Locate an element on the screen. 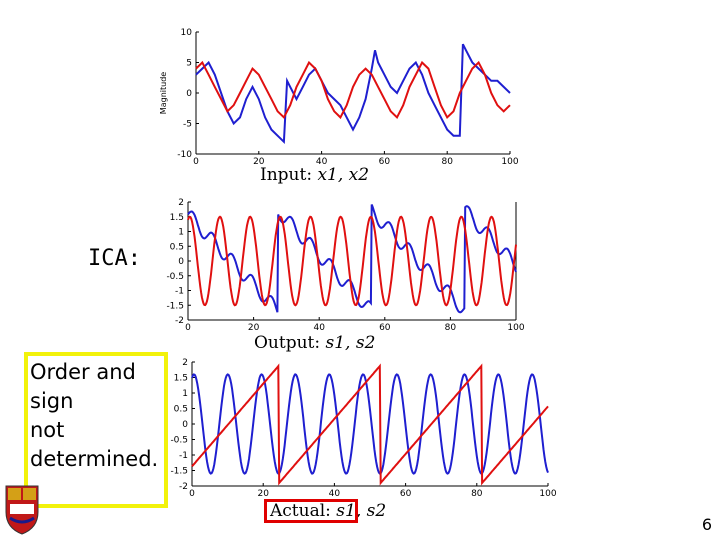  y-tick-label: 5 is located at coordinates (189, 64).